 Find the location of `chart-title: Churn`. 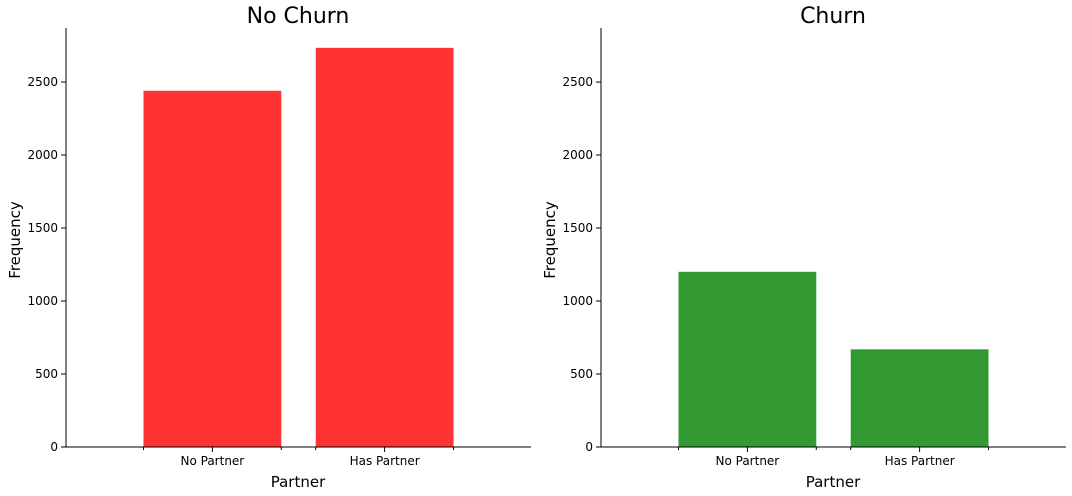

chart-title: Churn is located at coordinates (833, 16).